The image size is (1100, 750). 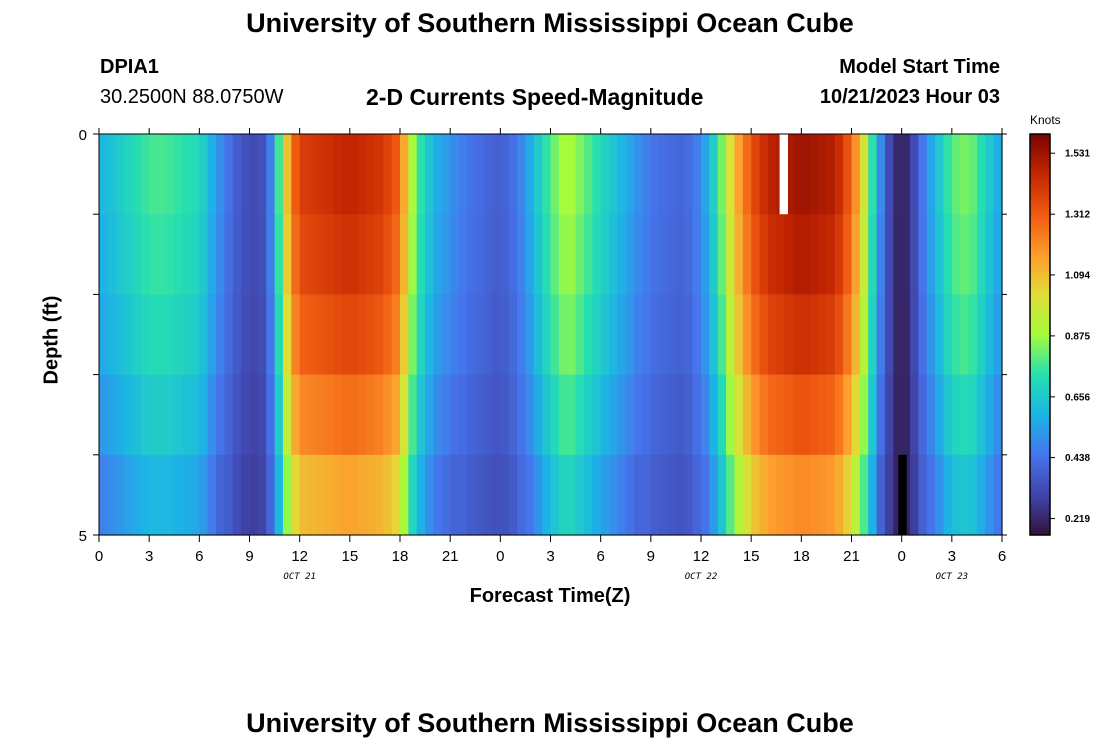 What do you see at coordinates (1070, 337) in the screenshot?
I see `colorbar-ticks: 0.219 0.438 0.656 0.875 1.094 1.312 1.531` at bounding box center [1070, 337].